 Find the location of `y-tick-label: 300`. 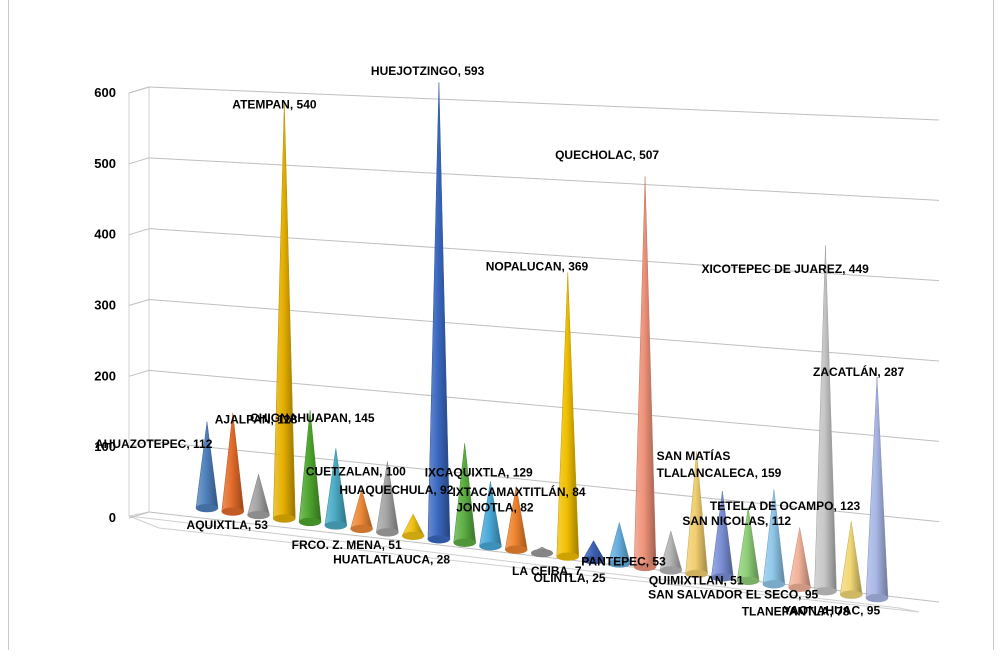

y-tick-label: 300 is located at coordinates (105, 305).